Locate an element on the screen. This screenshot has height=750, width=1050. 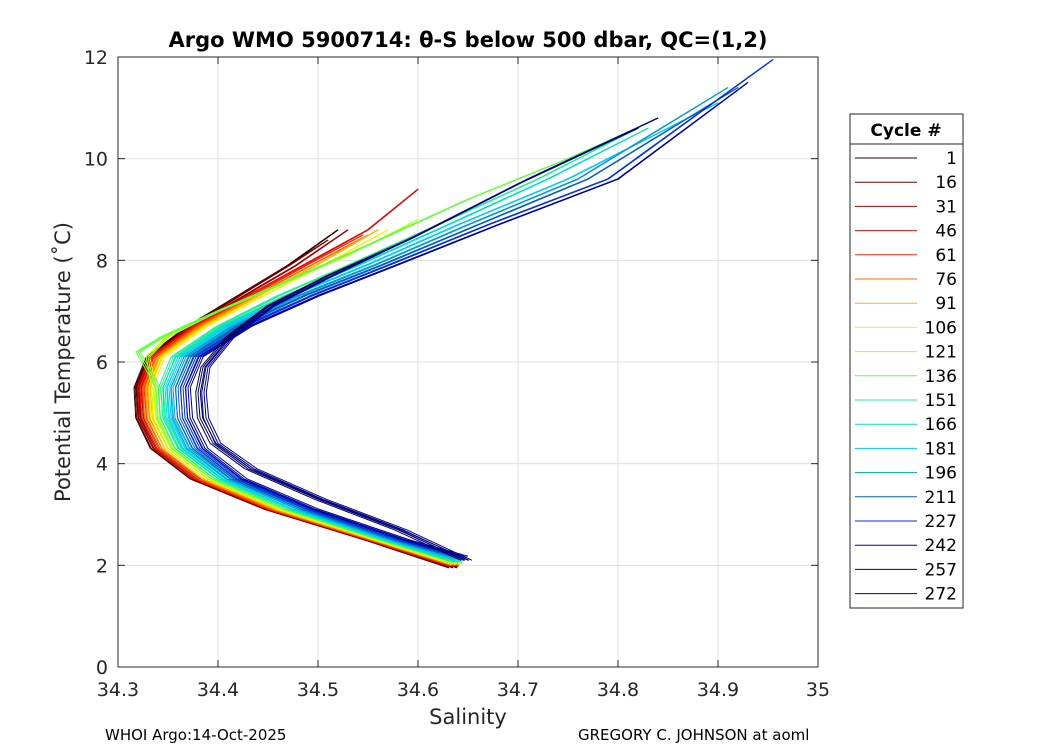
legend-label-1: 1 is located at coordinates (951, 159).